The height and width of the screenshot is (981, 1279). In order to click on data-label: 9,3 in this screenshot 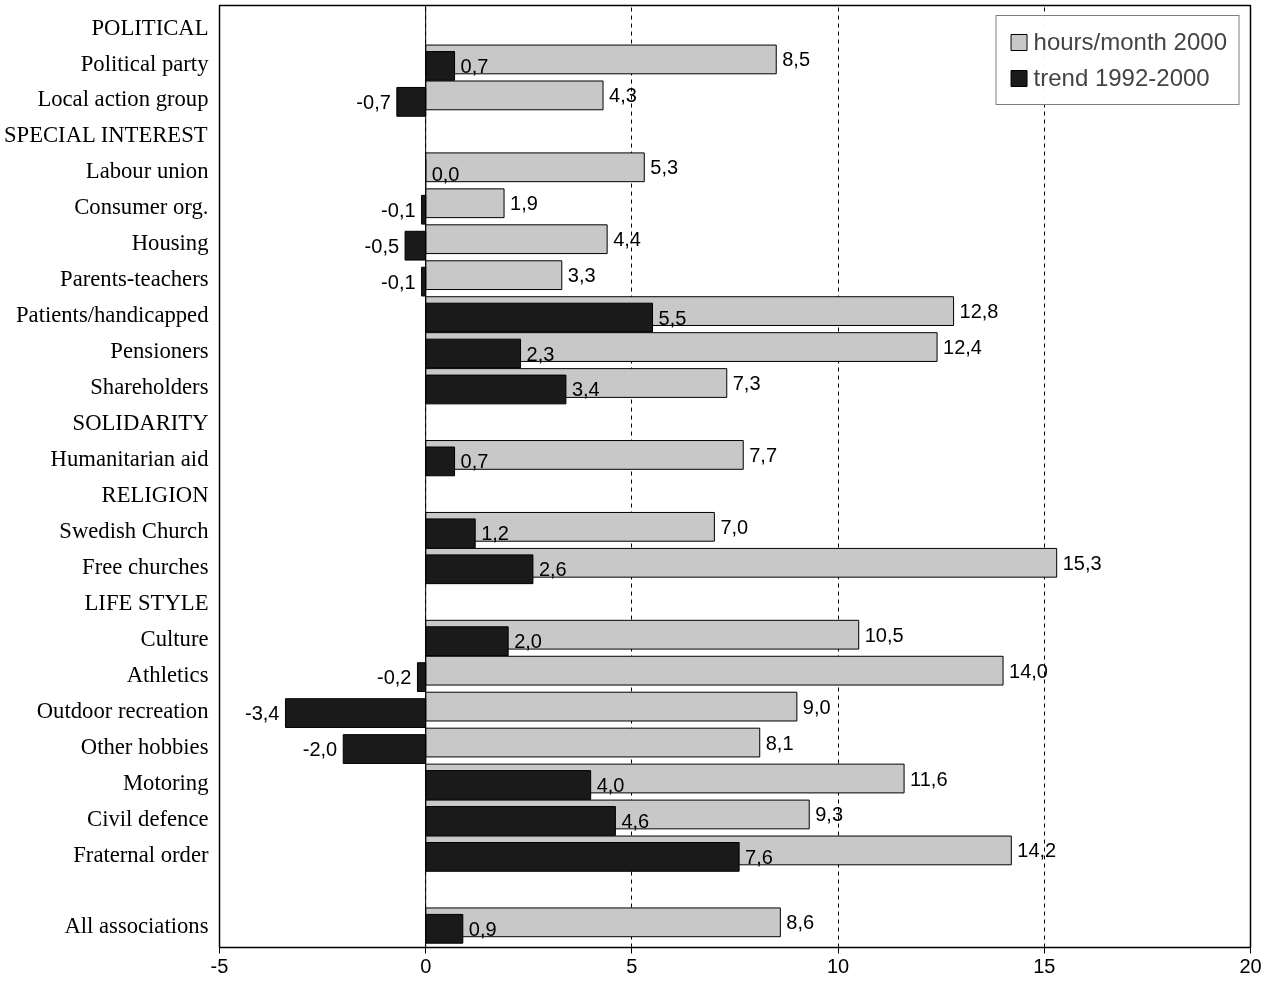, I will do `click(829, 814)`.